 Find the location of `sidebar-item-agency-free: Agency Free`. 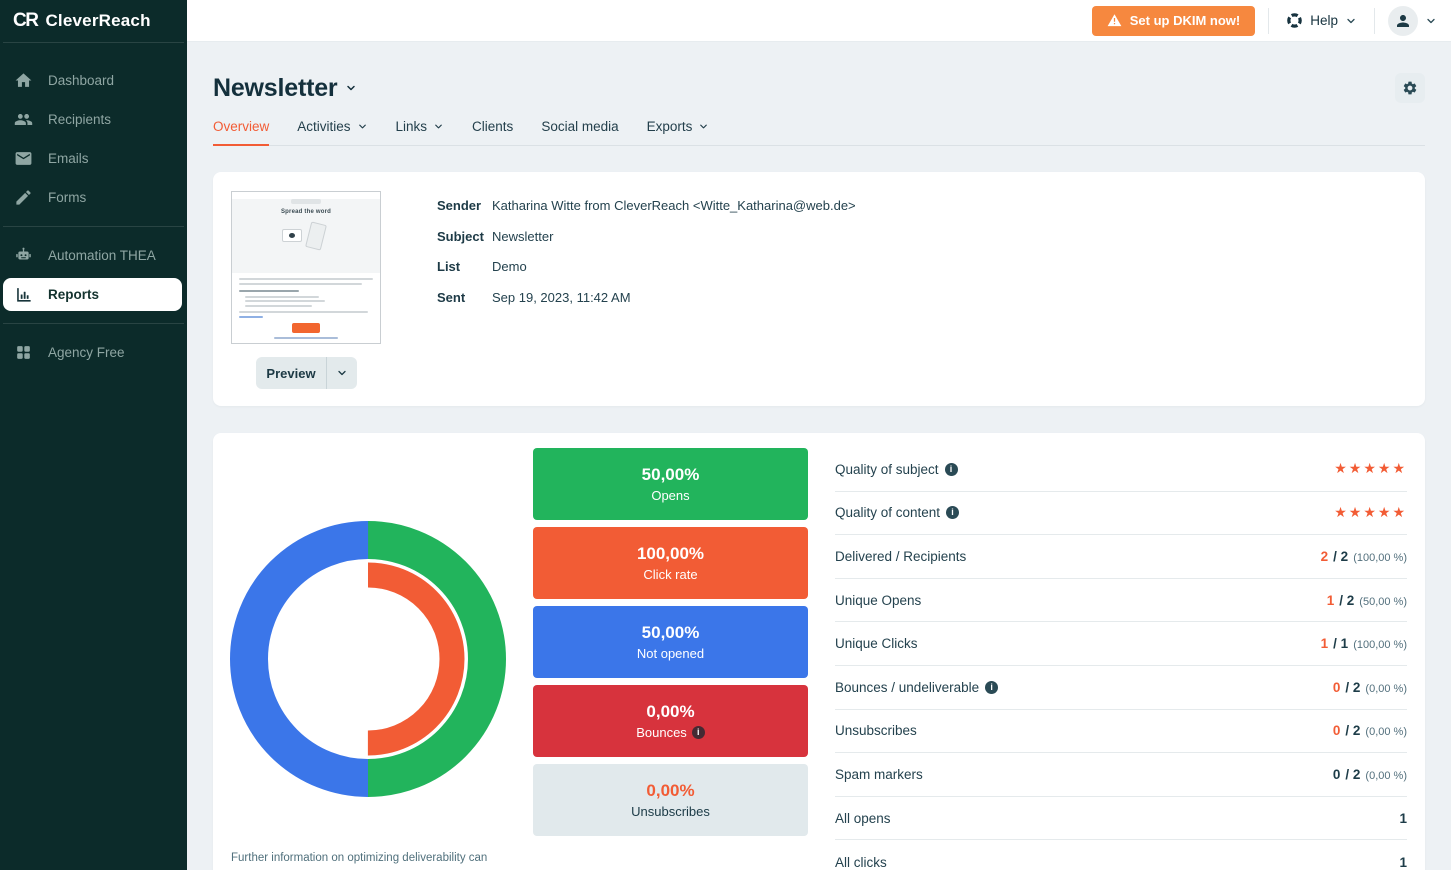

sidebar-item-agency-free: Agency Free is located at coordinates (93, 352).